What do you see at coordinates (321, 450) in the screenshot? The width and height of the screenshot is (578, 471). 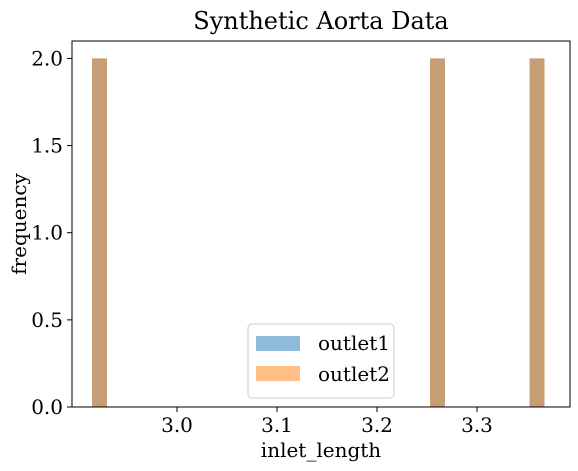 I see `x-axis-label: inlet_length` at bounding box center [321, 450].